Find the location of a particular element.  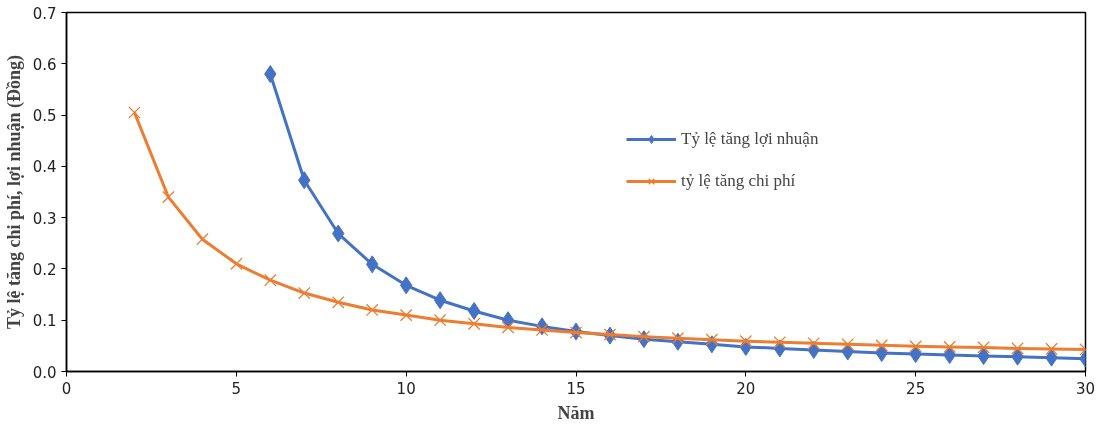

y-tick-label: 0.0 is located at coordinates (44, 372).